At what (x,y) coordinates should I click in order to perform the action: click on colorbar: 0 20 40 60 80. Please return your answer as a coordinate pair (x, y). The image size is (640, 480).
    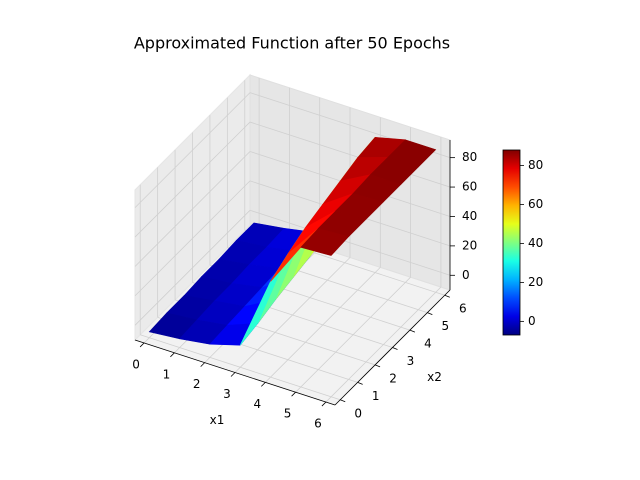
    Looking at the image, I should click on (522, 242).